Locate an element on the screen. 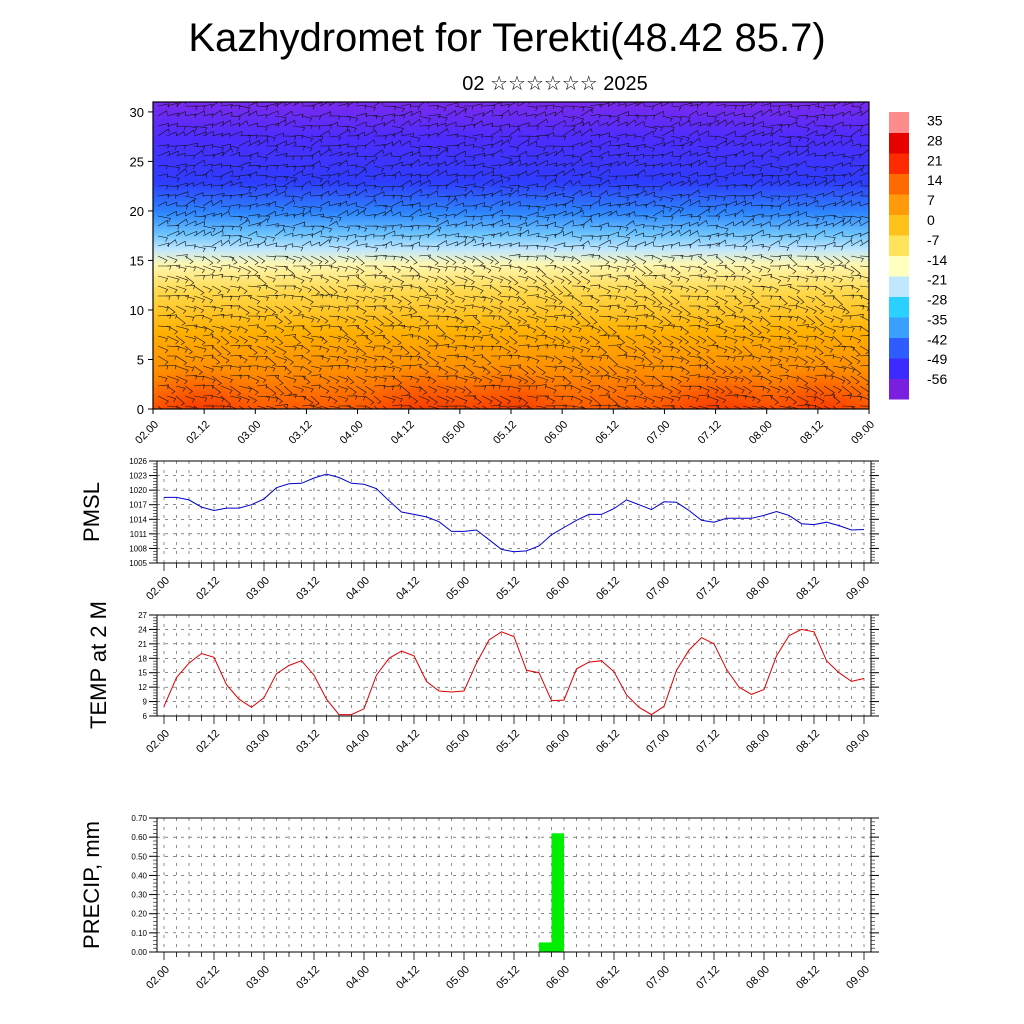 The height and width of the screenshot is (1024, 1024). x-tick-label: 02.00 is located at coordinates (158, 589).